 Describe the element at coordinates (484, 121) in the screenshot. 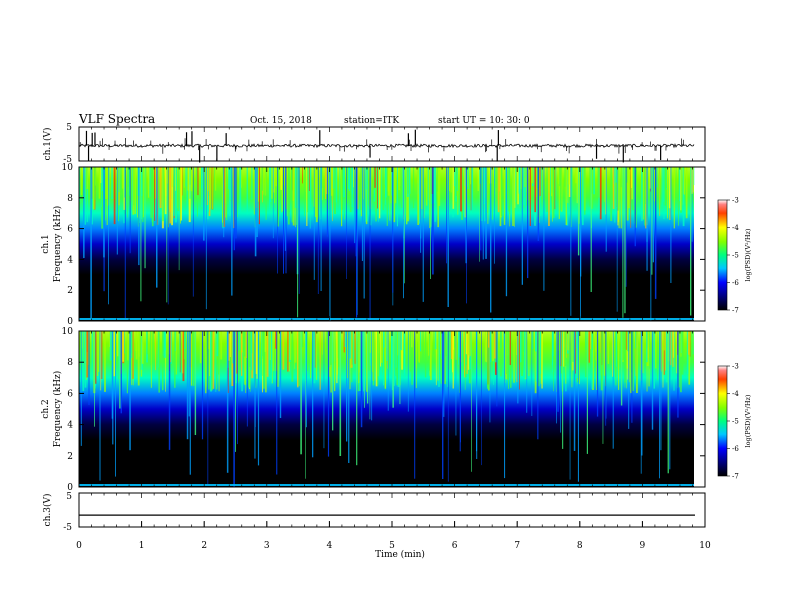

I see `start-ut-label: start UT = 10: 30: 0` at that location.